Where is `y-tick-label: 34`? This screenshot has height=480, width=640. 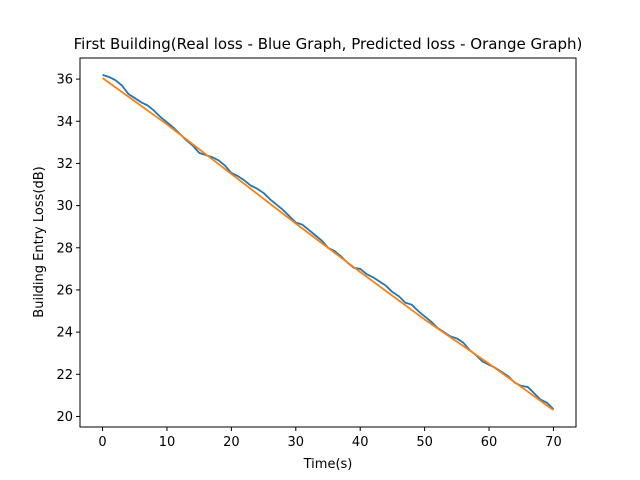
y-tick-label: 34 is located at coordinates (64, 122).